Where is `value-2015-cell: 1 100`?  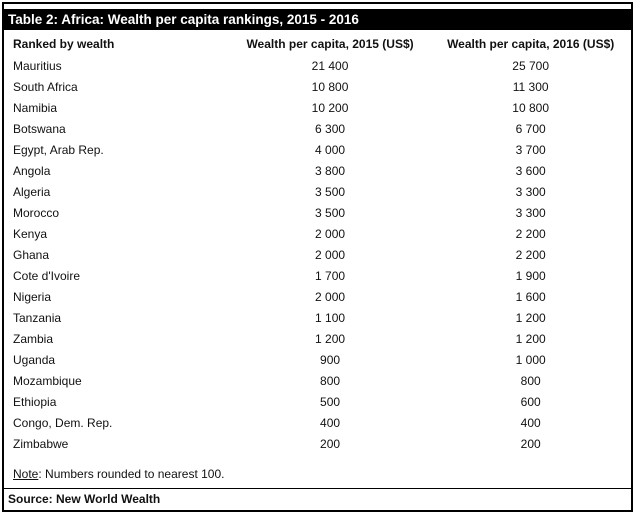 value-2015-cell: 1 100 is located at coordinates (330, 317).